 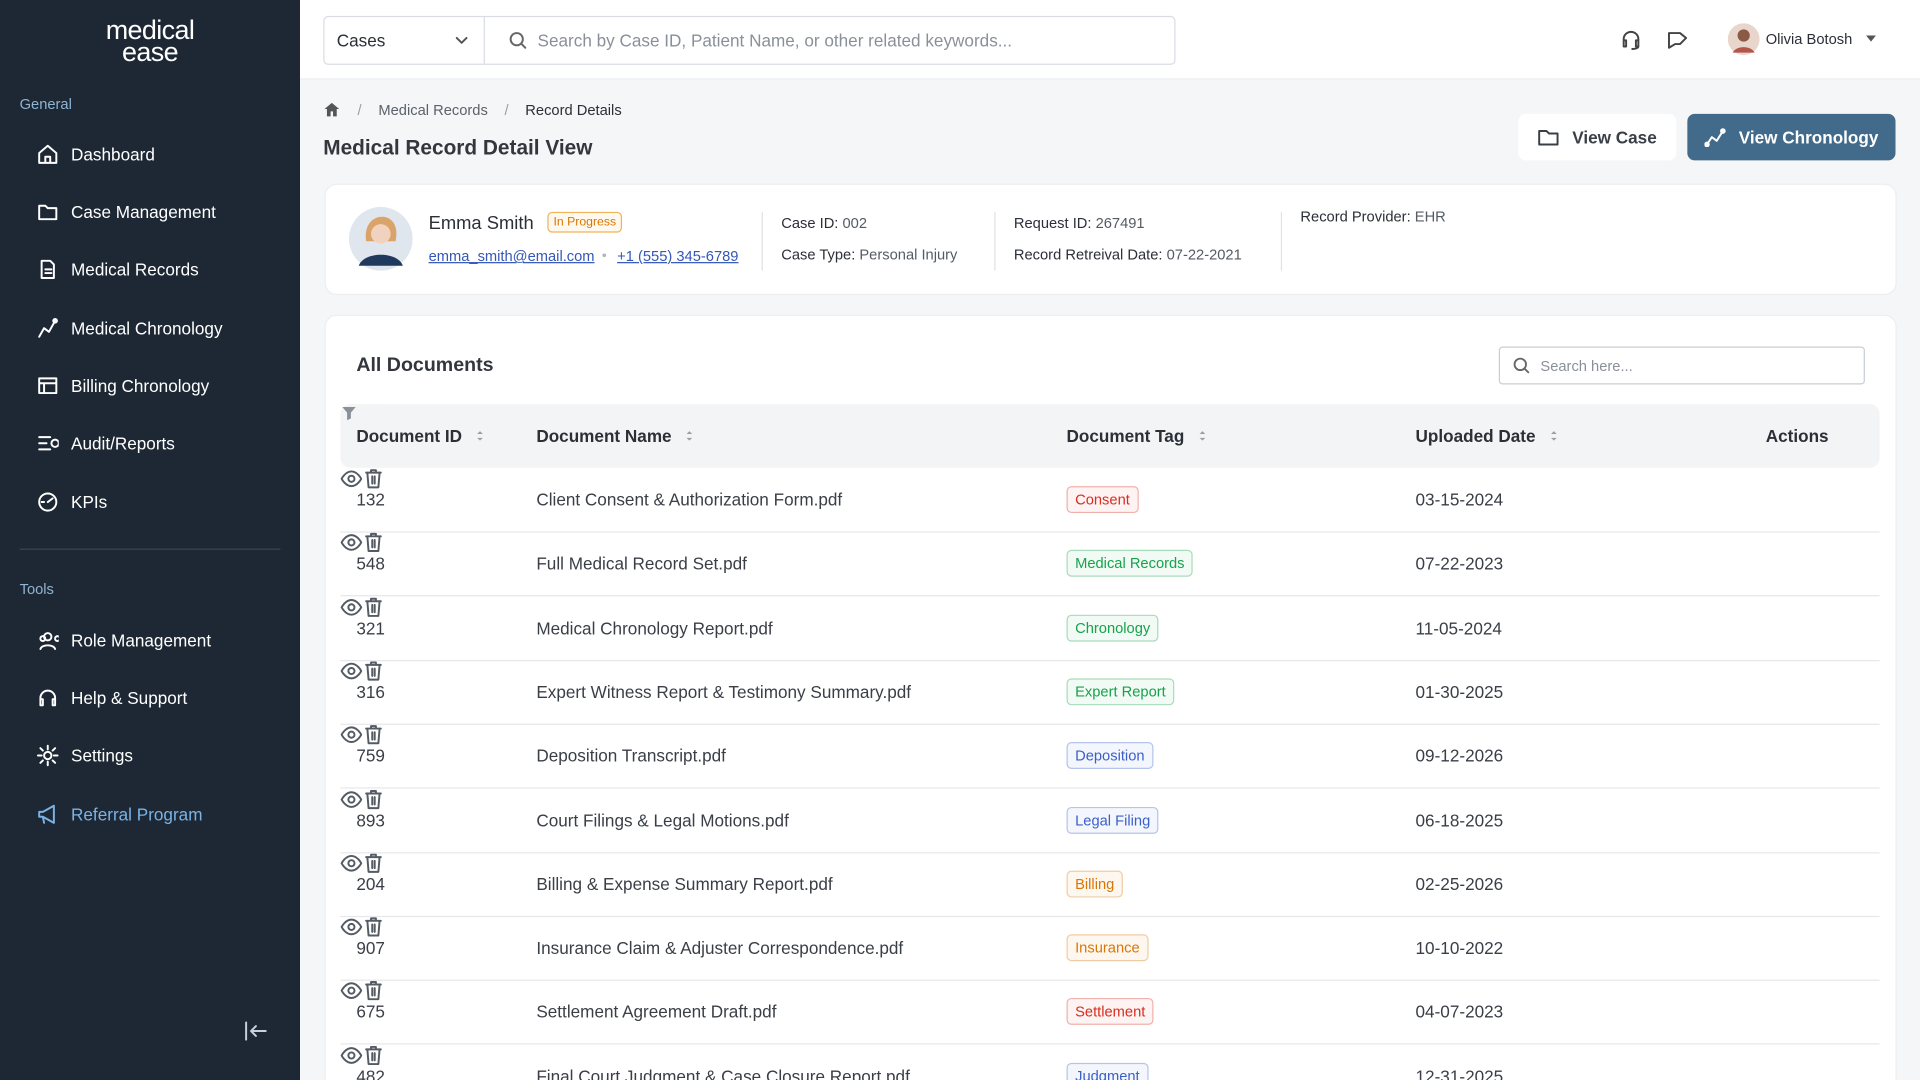 What do you see at coordinates (678, 256) in the screenshot?
I see `patient-phone: +1 (555) 345-6789` at bounding box center [678, 256].